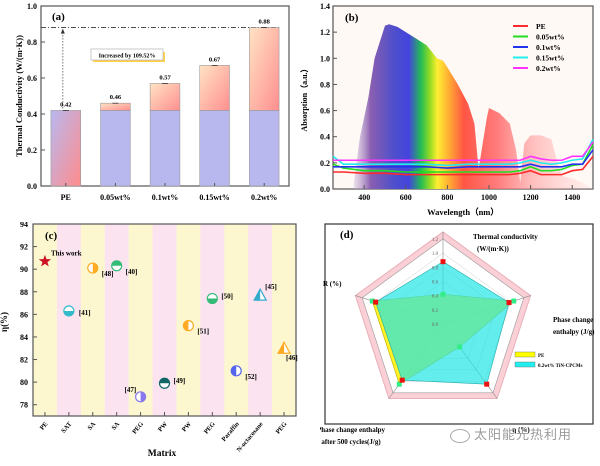  What do you see at coordinates (364, 197) in the screenshot?
I see `x-tick-label-b: 400` at bounding box center [364, 197].